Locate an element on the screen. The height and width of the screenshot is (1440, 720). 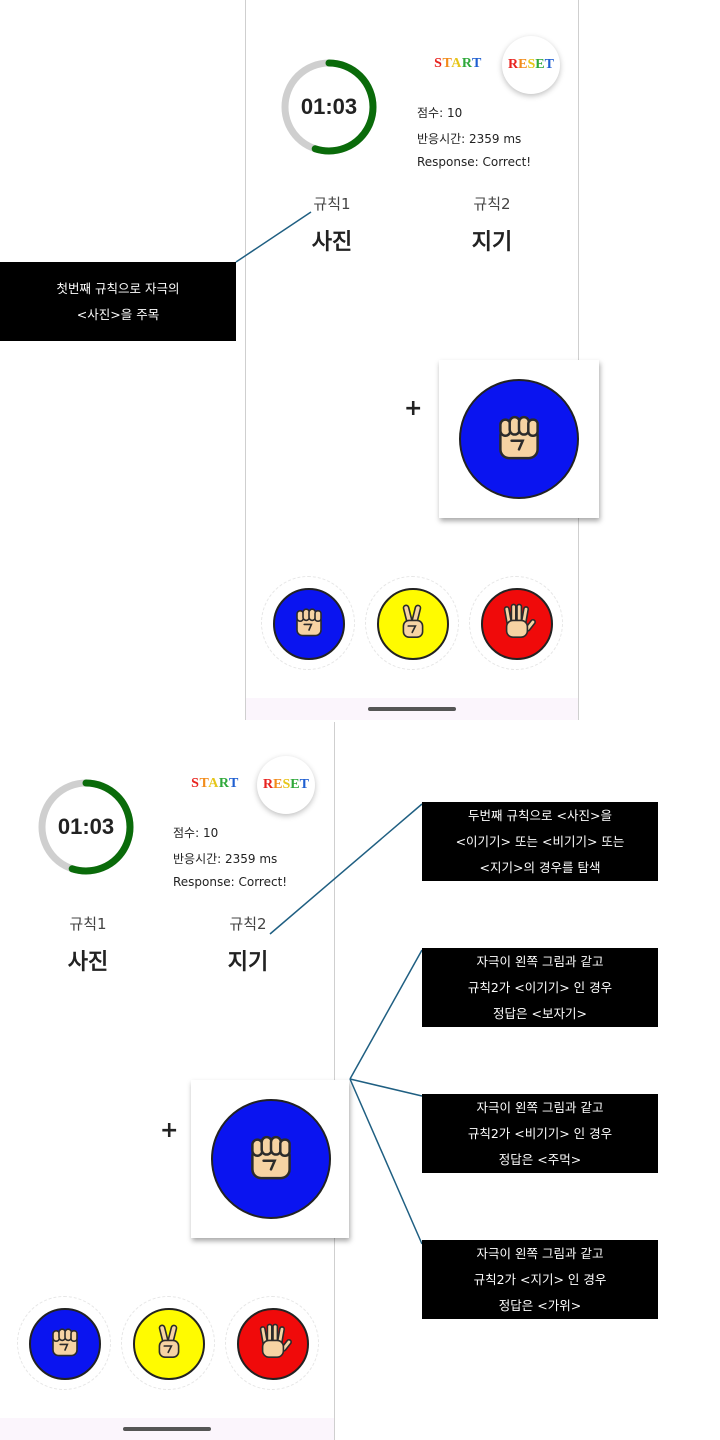
connector-case-win is located at coordinates (386, 1014).